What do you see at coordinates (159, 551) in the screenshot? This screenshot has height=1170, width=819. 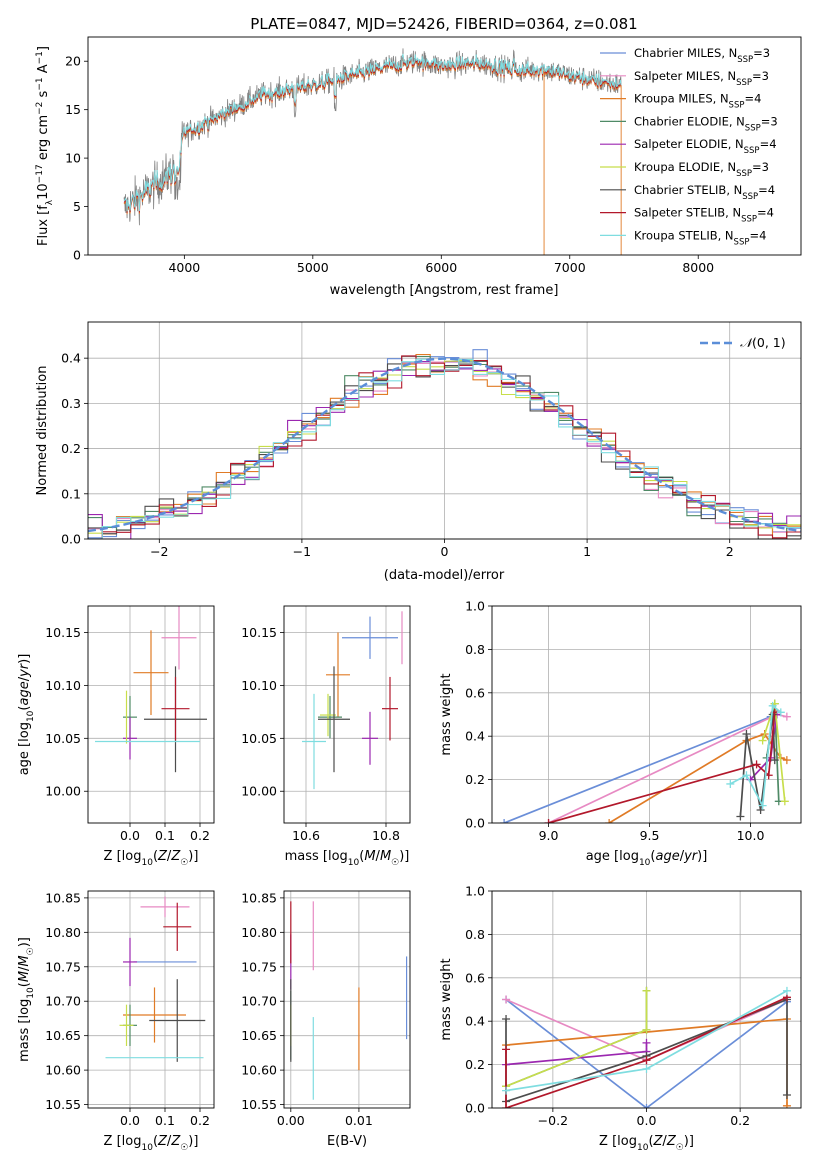 I see `x-tick-label: −2` at bounding box center [159, 551].